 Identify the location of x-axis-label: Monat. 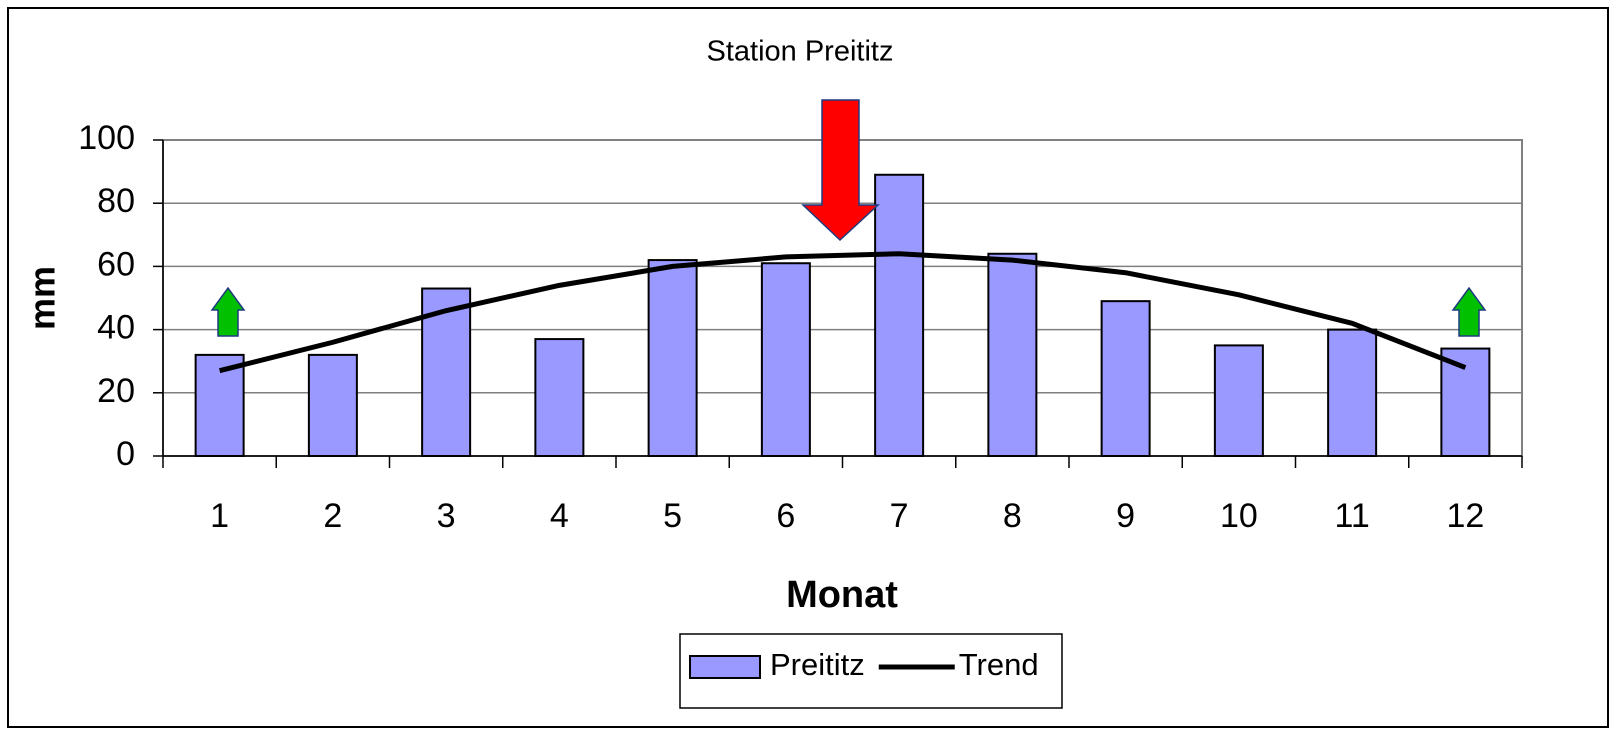
(842, 595).